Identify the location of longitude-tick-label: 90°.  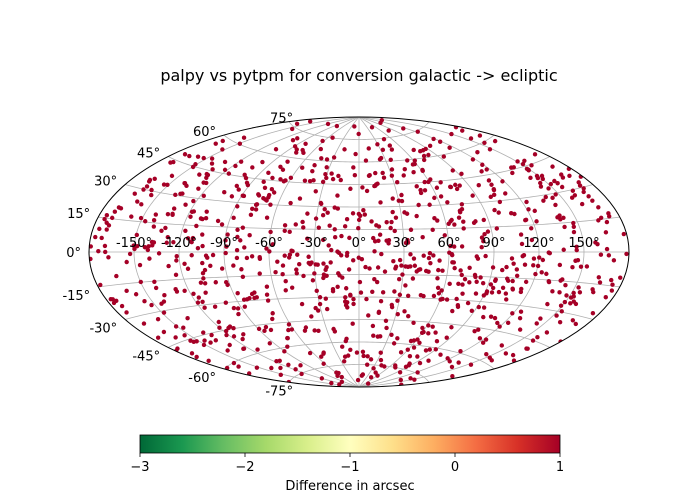
(493, 243).